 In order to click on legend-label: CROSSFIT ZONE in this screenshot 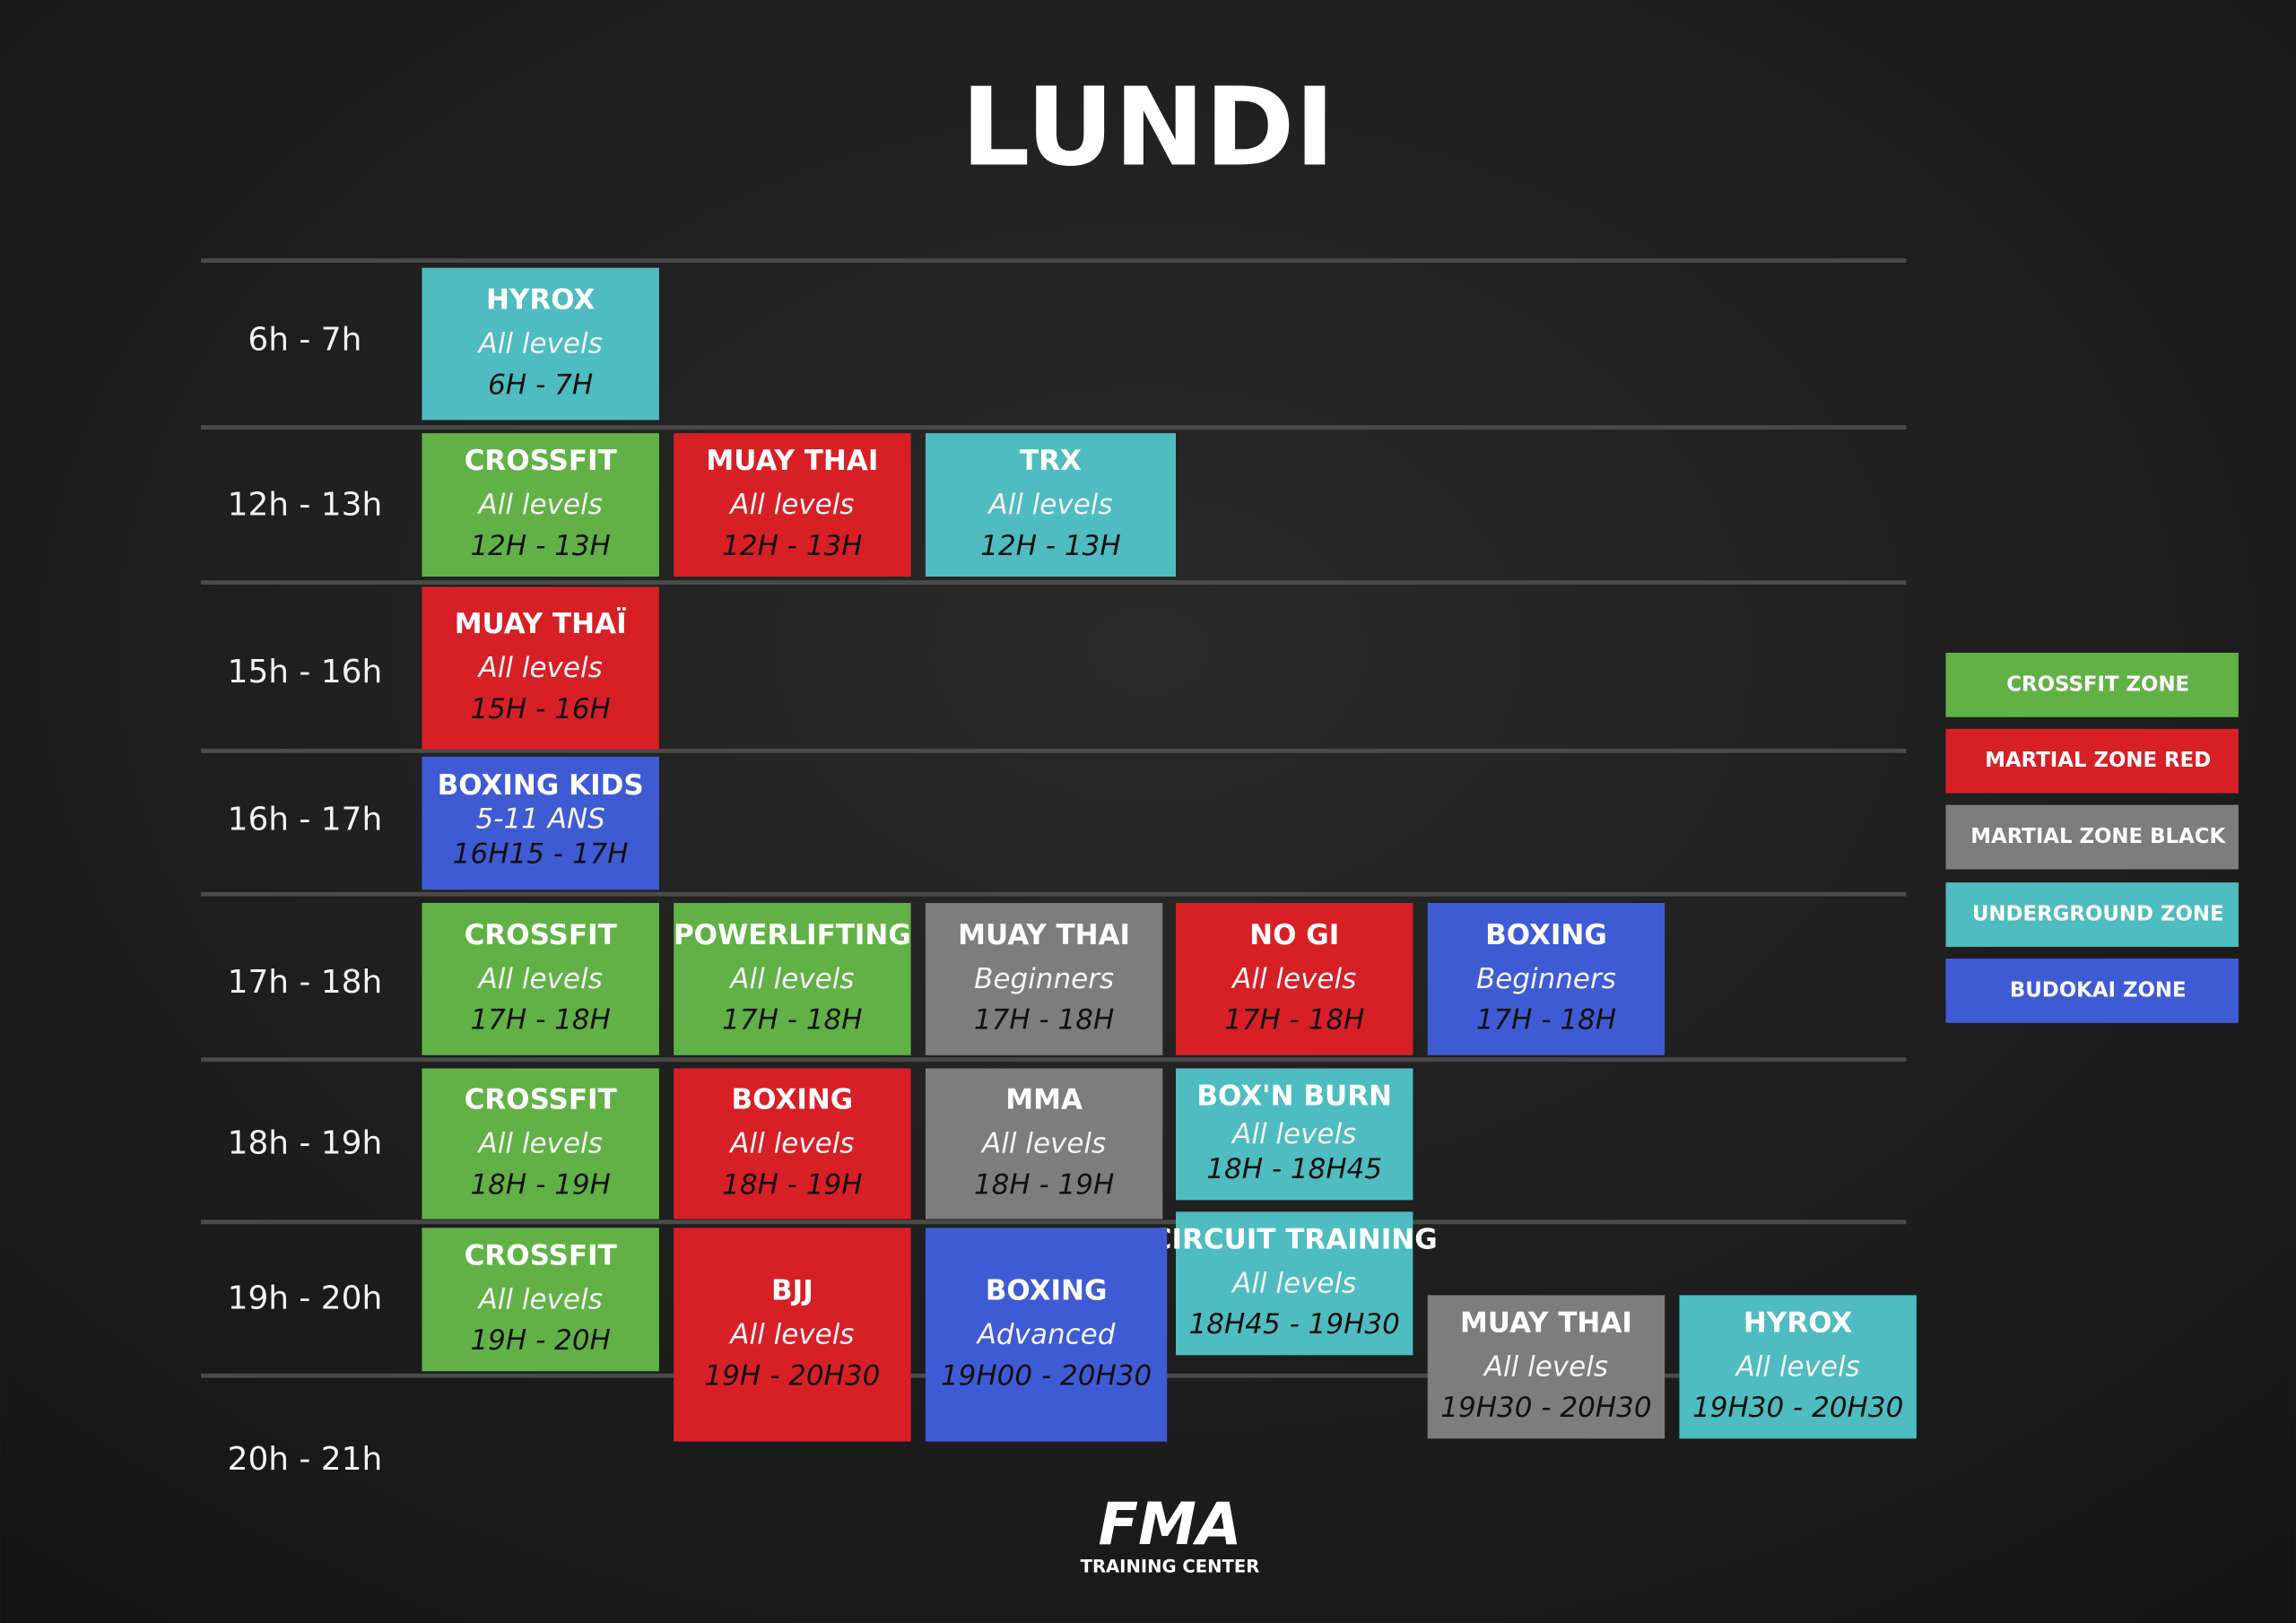, I will do `click(2097, 684)`.